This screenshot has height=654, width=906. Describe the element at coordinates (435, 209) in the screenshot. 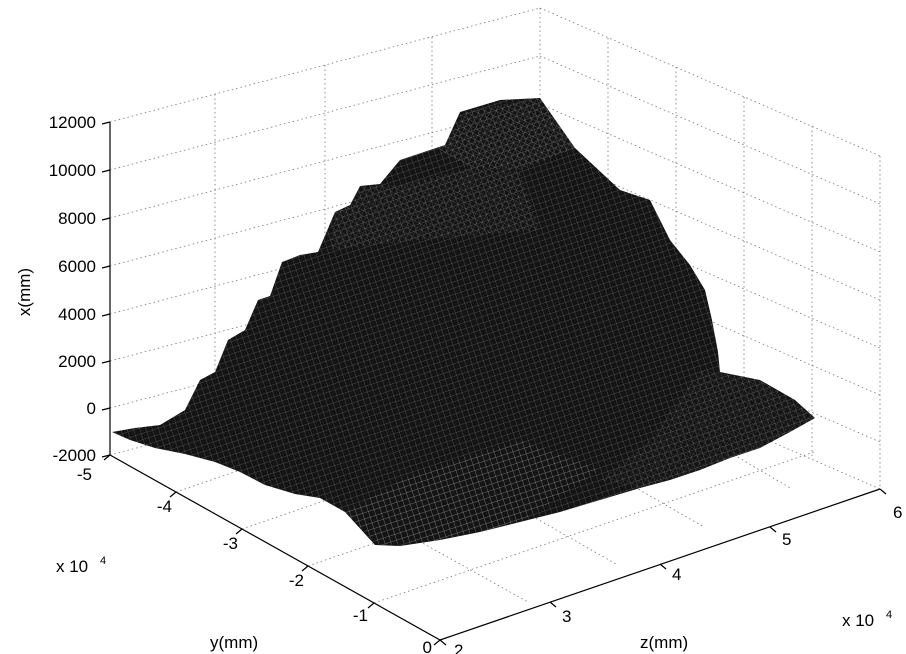

I see `surface-plateau-mid` at that location.